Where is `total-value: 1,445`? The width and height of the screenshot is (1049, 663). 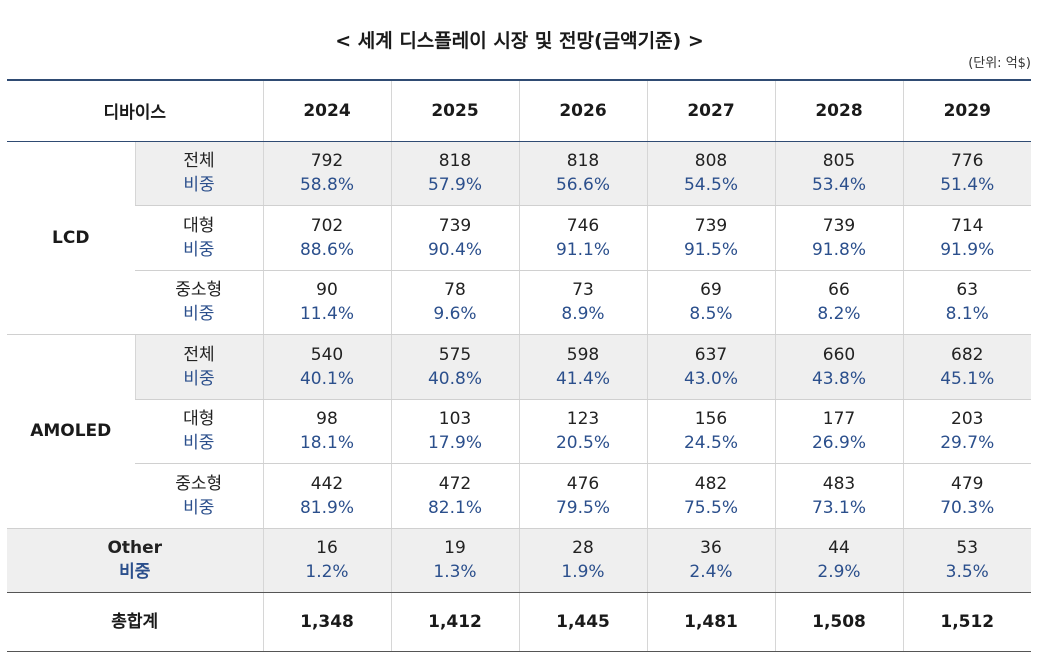 total-value: 1,445 is located at coordinates (582, 622).